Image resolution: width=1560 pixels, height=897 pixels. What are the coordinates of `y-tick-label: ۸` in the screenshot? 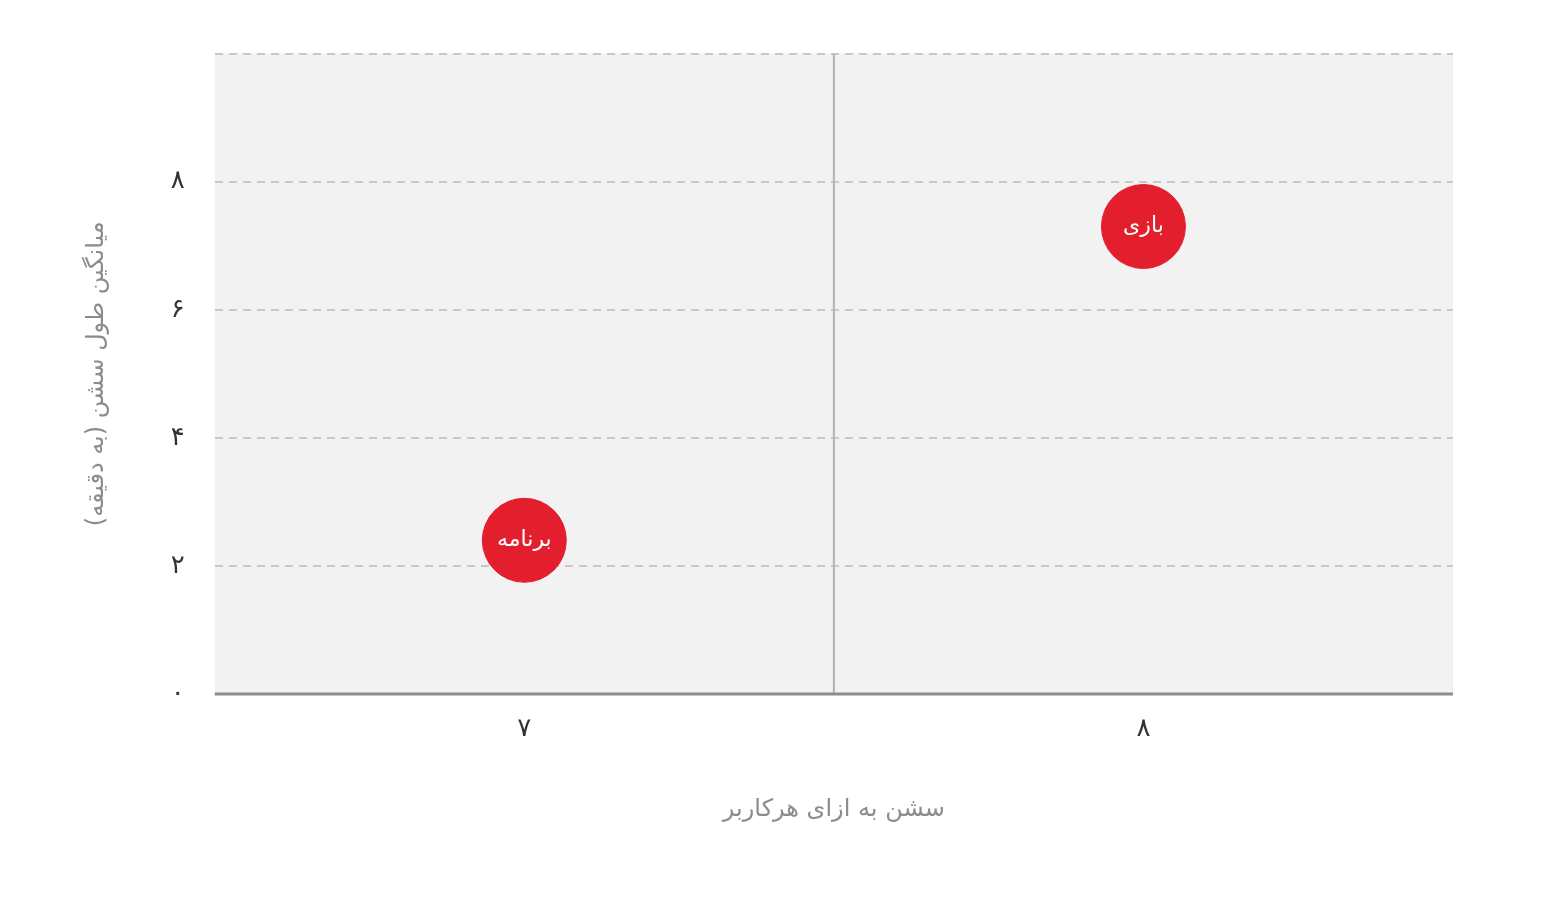 It's located at (177, 179).